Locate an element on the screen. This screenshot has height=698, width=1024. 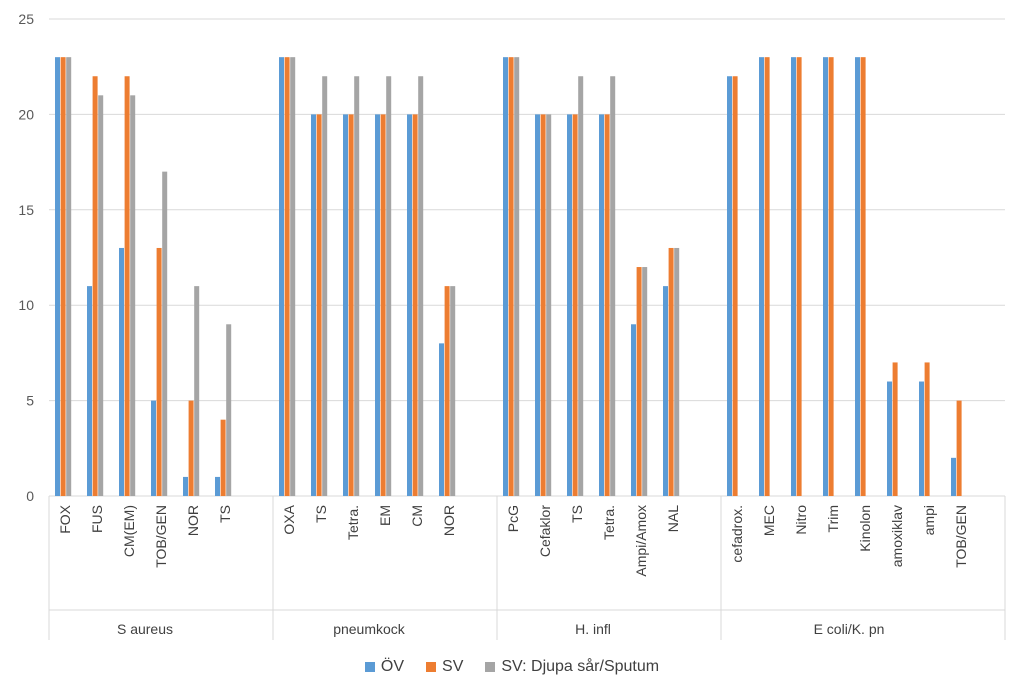
category-label: Ampi/Amox is located at coordinates (641, 541).